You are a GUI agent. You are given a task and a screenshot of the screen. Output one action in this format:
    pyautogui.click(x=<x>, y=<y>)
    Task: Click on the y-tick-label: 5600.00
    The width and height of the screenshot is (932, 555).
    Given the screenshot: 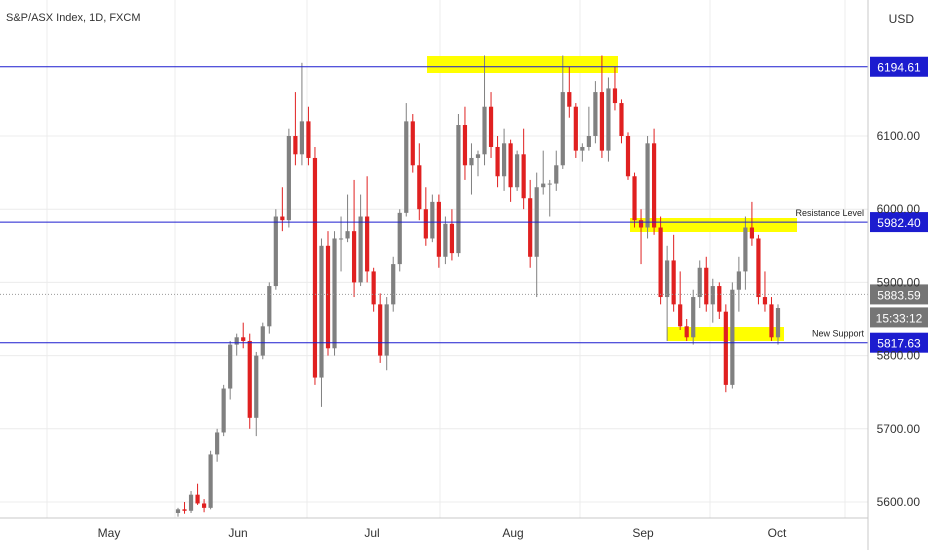 What is the action you would take?
    pyautogui.click(x=899, y=502)
    